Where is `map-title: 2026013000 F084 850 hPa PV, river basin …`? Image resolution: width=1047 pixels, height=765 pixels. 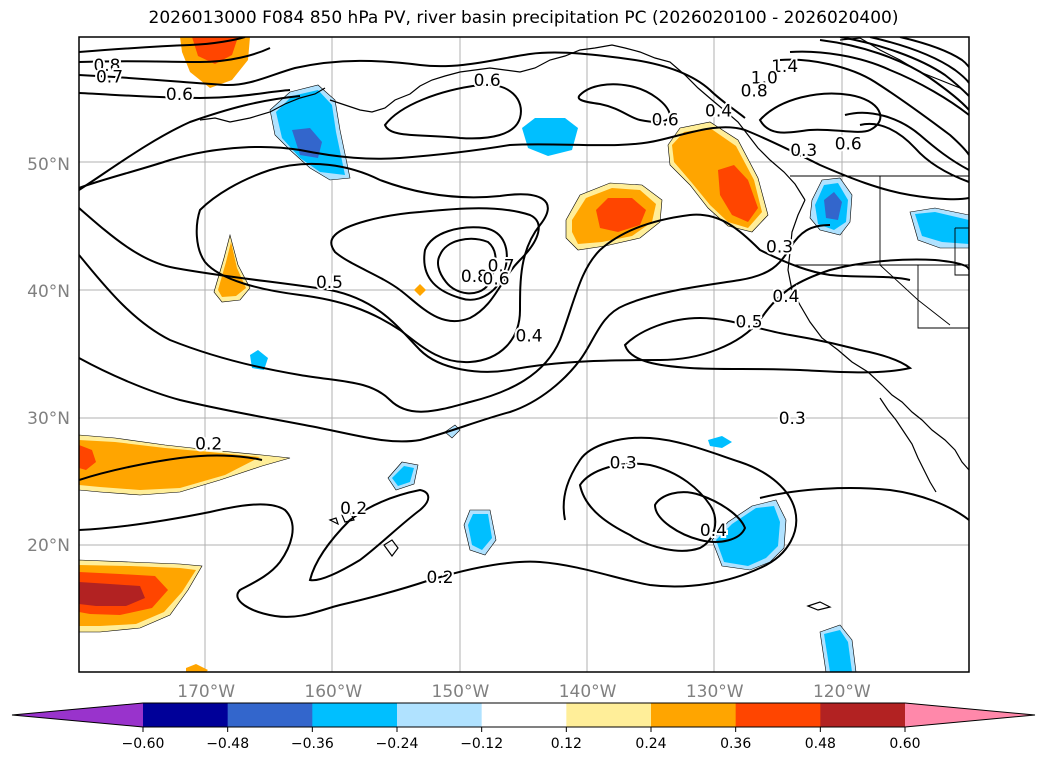 map-title: 2026013000 F084 850 hPa PV, river basin … is located at coordinates (523, 18).